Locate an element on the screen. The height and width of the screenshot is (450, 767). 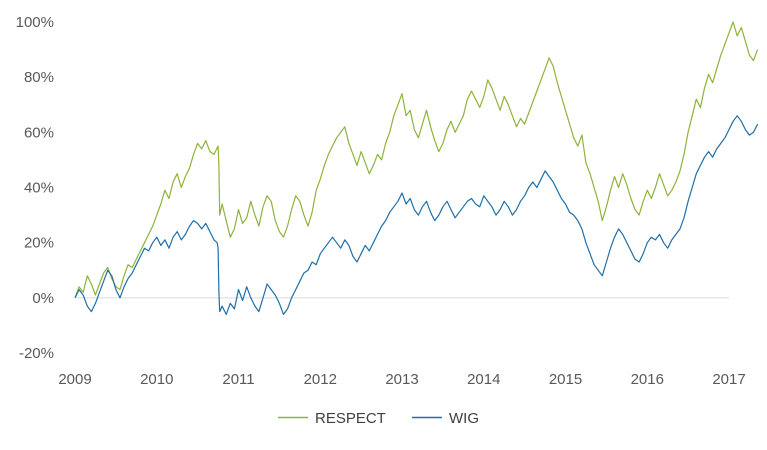
x-tick-label: 2012 is located at coordinates (320, 379).